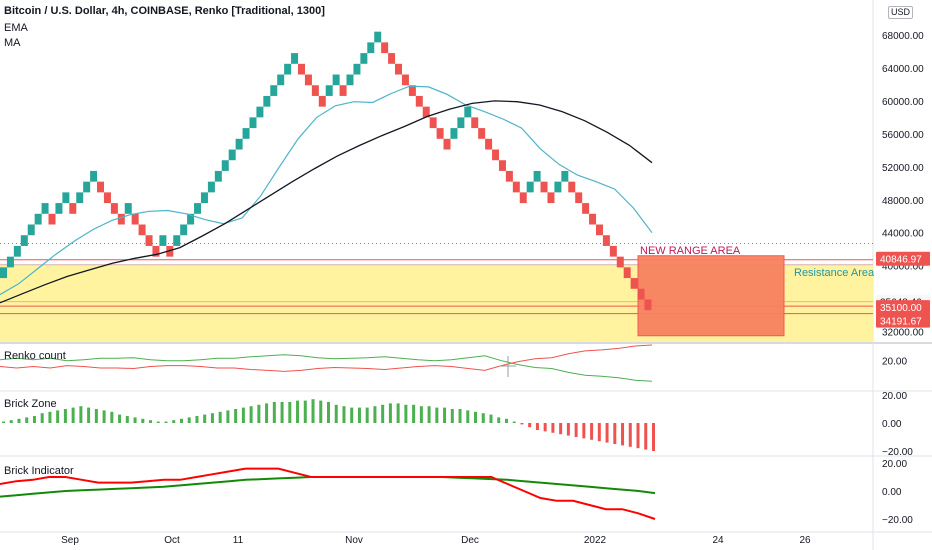 This screenshot has height=550, width=932. I want to click on currency-badge: USD, so click(901, 12).